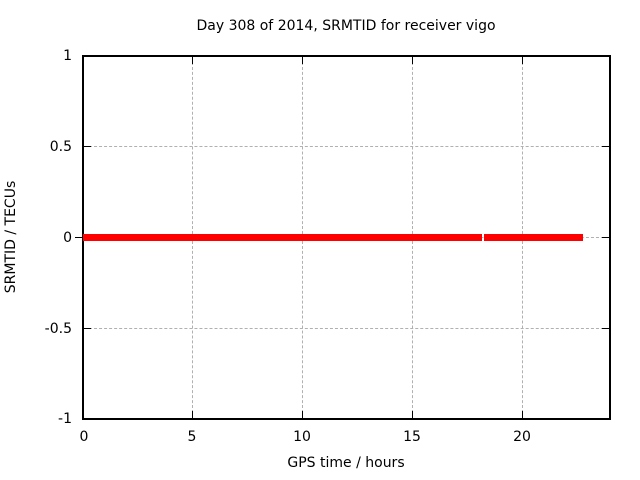  Describe the element at coordinates (87, 328) in the screenshot. I see `tick-left-m0p5` at that location.